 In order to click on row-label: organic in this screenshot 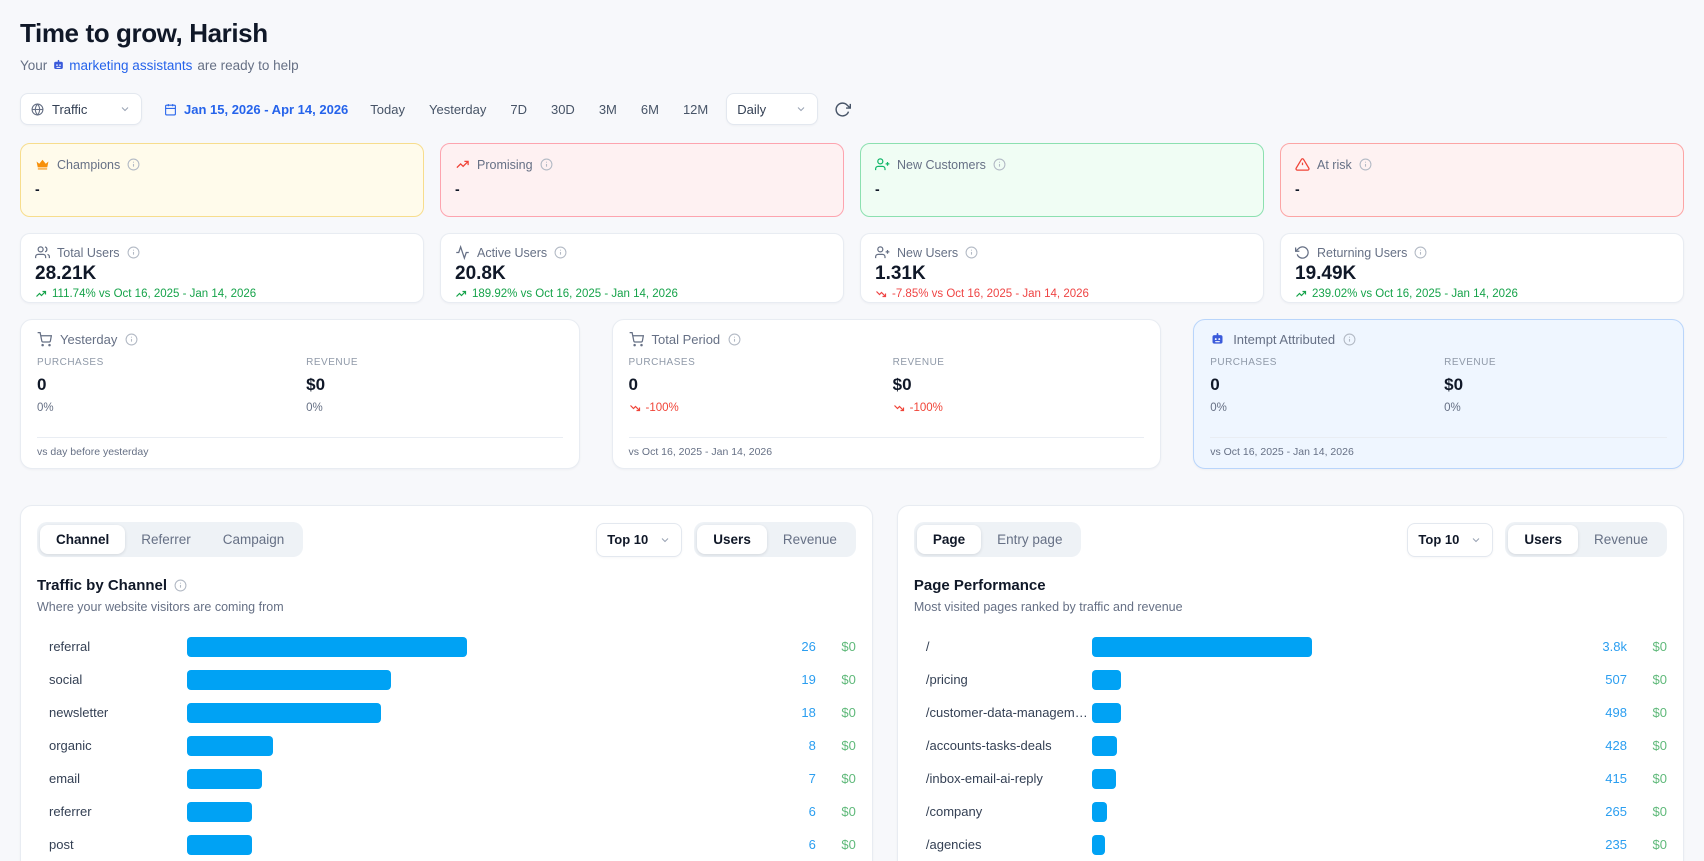, I will do `click(70, 745)`.